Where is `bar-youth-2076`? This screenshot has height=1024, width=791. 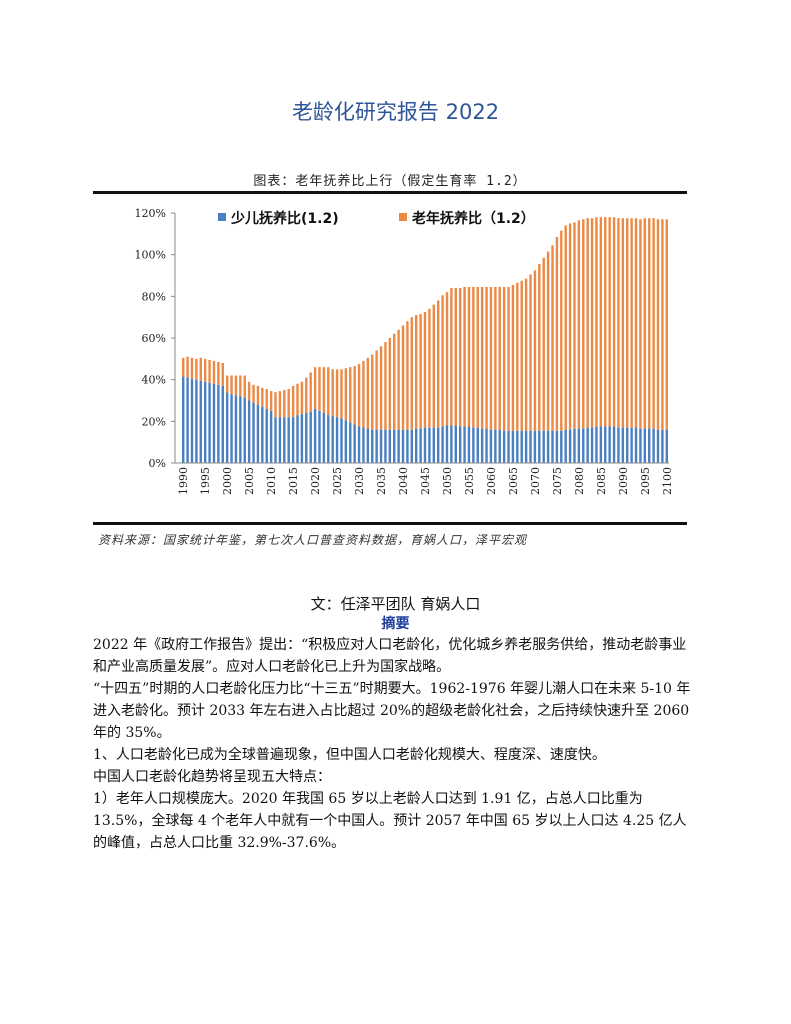
bar-youth-2076 is located at coordinates (561, 446).